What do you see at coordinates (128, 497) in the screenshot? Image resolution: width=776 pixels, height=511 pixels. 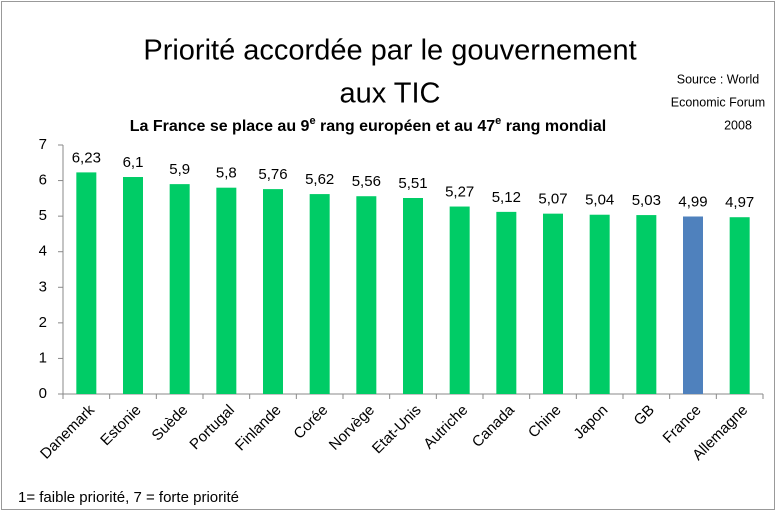 I see `note: 1= faible priorité, 7 = forte priorité` at bounding box center [128, 497].